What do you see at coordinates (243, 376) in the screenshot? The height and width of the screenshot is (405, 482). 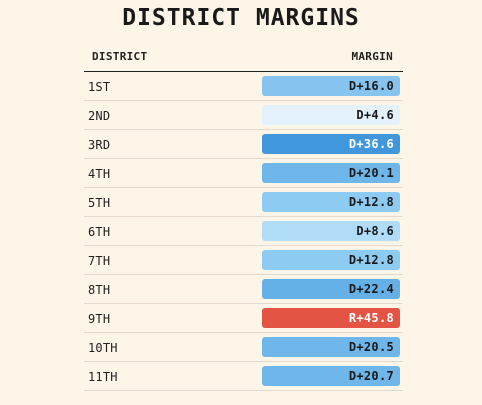 I see `table-row: 11TH D+20.7` at bounding box center [243, 376].